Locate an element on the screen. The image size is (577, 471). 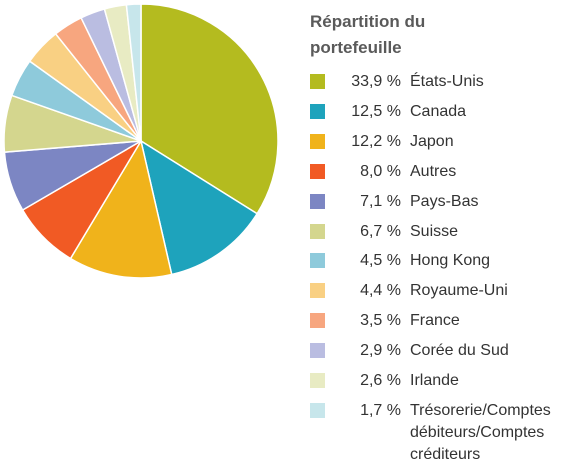
legend-label: Royaume-Uni is located at coordinates (459, 291).